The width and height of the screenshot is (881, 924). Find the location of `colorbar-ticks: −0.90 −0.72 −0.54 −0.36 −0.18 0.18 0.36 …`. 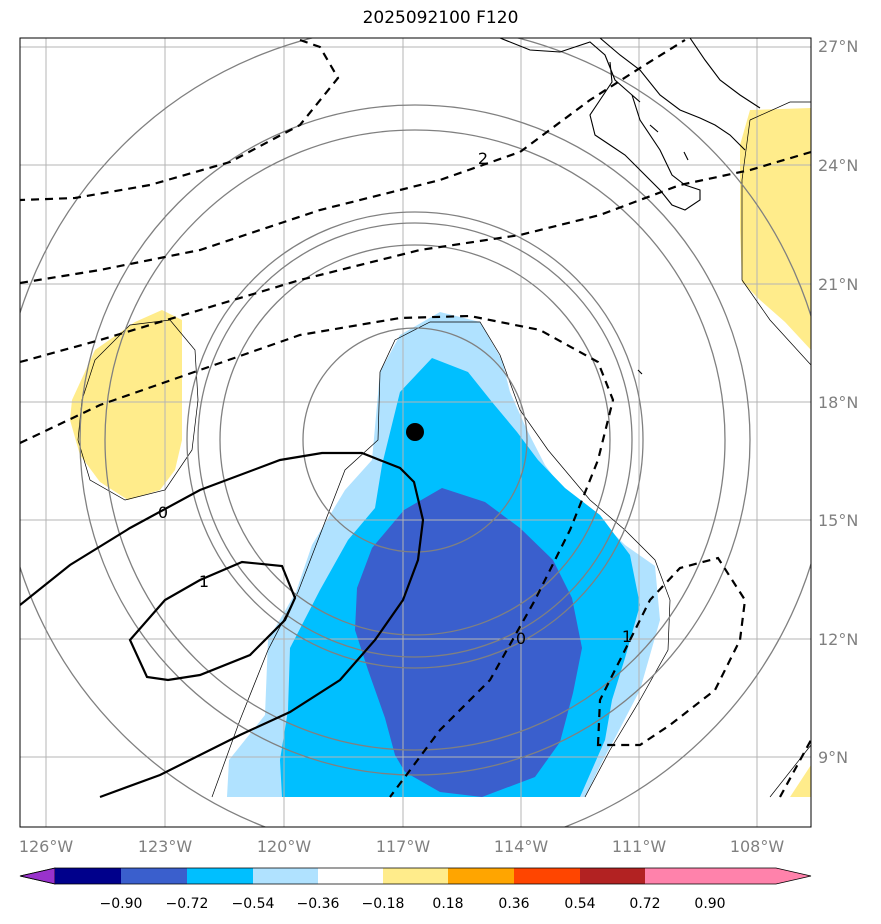

colorbar-ticks: −0.90 −0.72 −0.54 −0.36 −0.18 0.18 0.36 … is located at coordinates (413, 904).